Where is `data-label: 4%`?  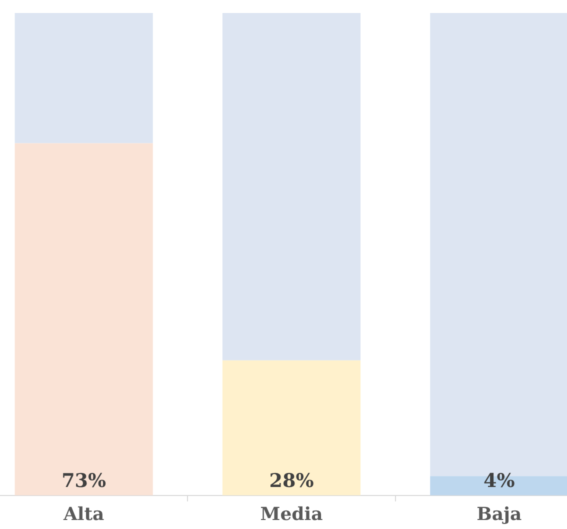 data-label: 4% is located at coordinates (499, 481).